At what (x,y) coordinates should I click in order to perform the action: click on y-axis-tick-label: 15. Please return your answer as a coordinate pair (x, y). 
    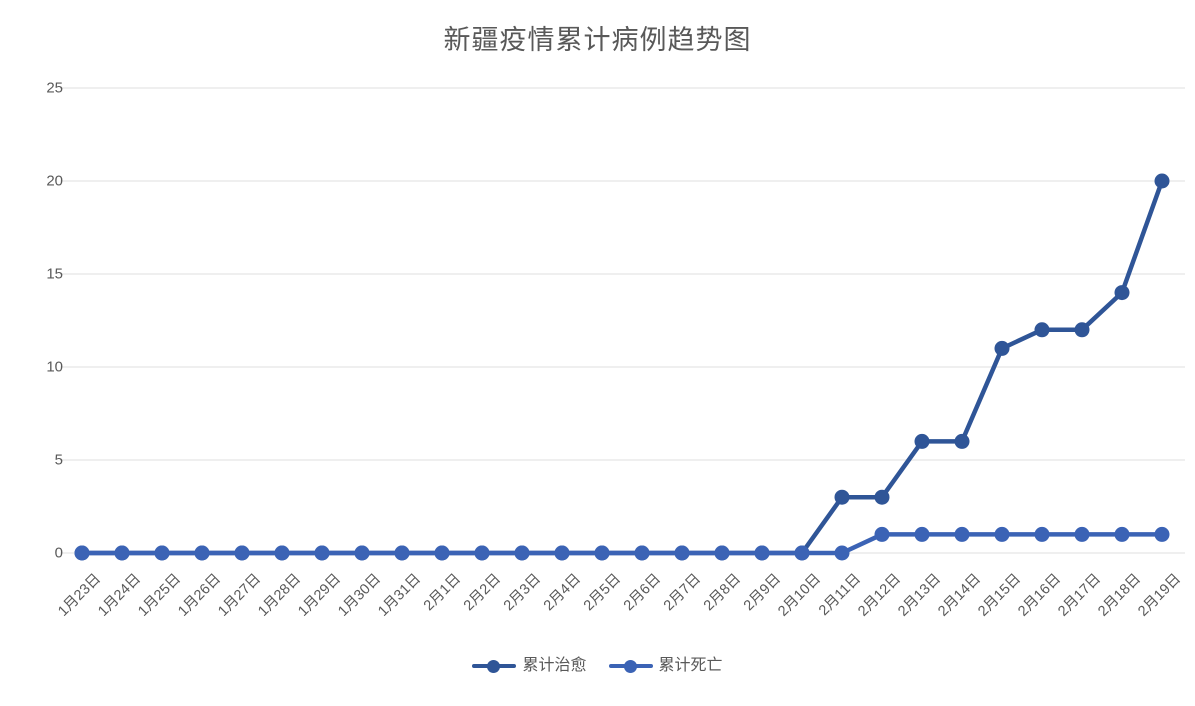
    Looking at the image, I should click on (54, 274).